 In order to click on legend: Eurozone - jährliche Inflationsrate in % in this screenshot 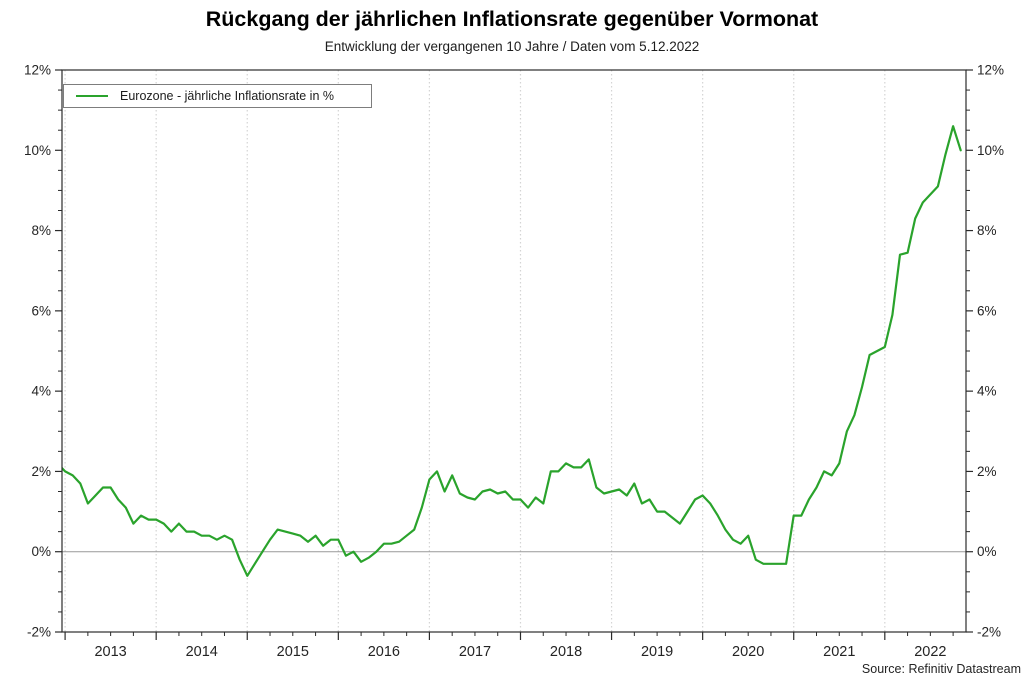, I will do `click(217, 96)`.